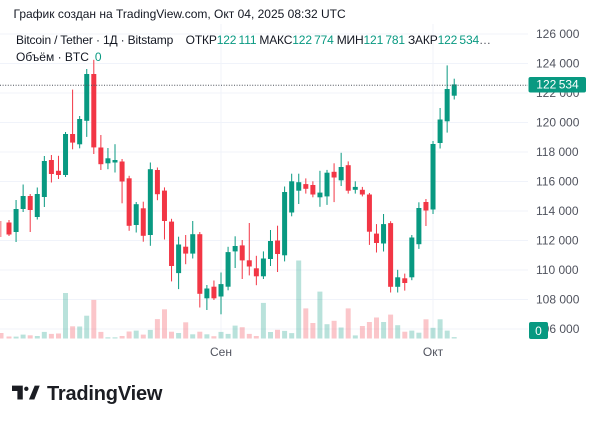 The image size is (600, 427). I want to click on svg-text: 126 000, so click(558, 34).